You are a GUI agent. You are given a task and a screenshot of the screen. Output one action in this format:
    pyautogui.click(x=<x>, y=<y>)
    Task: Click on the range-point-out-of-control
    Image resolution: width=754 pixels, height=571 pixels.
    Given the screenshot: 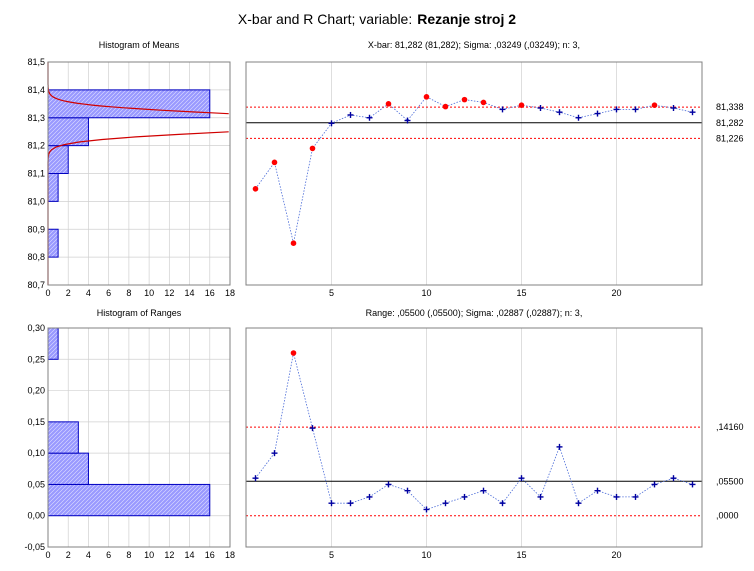 What is the action you would take?
    pyautogui.click(x=293, y=353)
    